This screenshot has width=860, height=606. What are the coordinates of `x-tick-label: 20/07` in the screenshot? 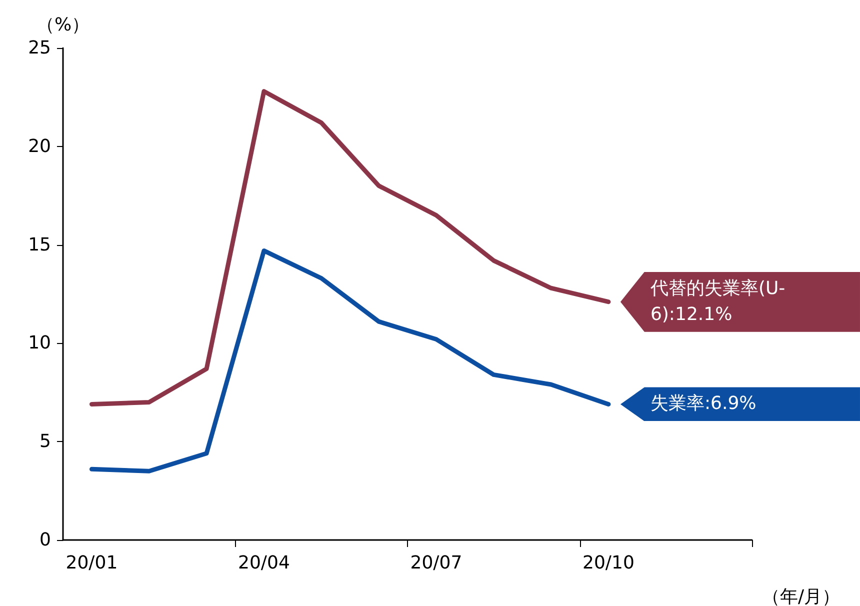 It's located at (436, 563).